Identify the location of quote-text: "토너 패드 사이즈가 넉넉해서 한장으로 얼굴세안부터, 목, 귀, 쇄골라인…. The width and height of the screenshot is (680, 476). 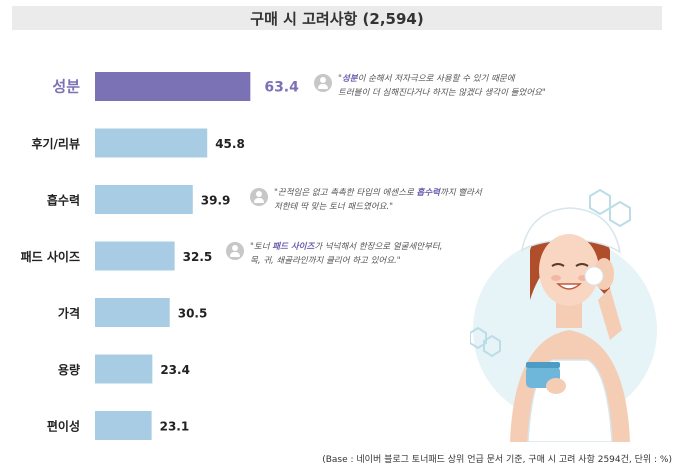
(346, 254).